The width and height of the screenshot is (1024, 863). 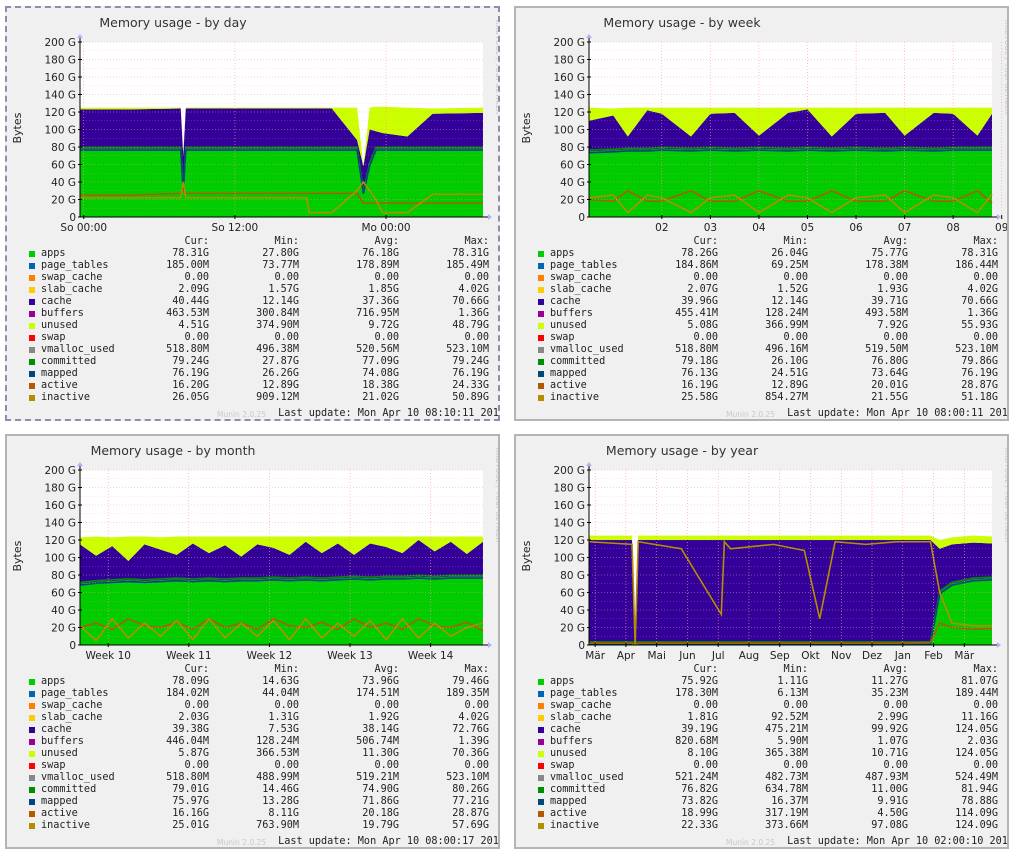 I want to click on legend-min: 27.87G, so click(x=280, y=361).